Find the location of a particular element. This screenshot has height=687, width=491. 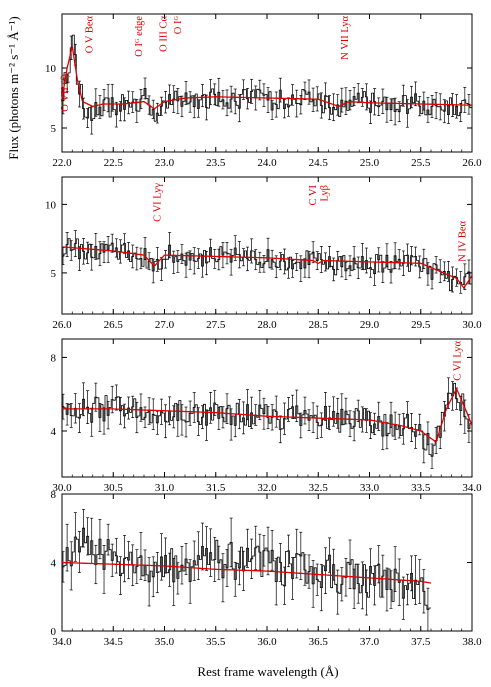

x-tick-label: 25.0 is located at coordinates (370, 163).